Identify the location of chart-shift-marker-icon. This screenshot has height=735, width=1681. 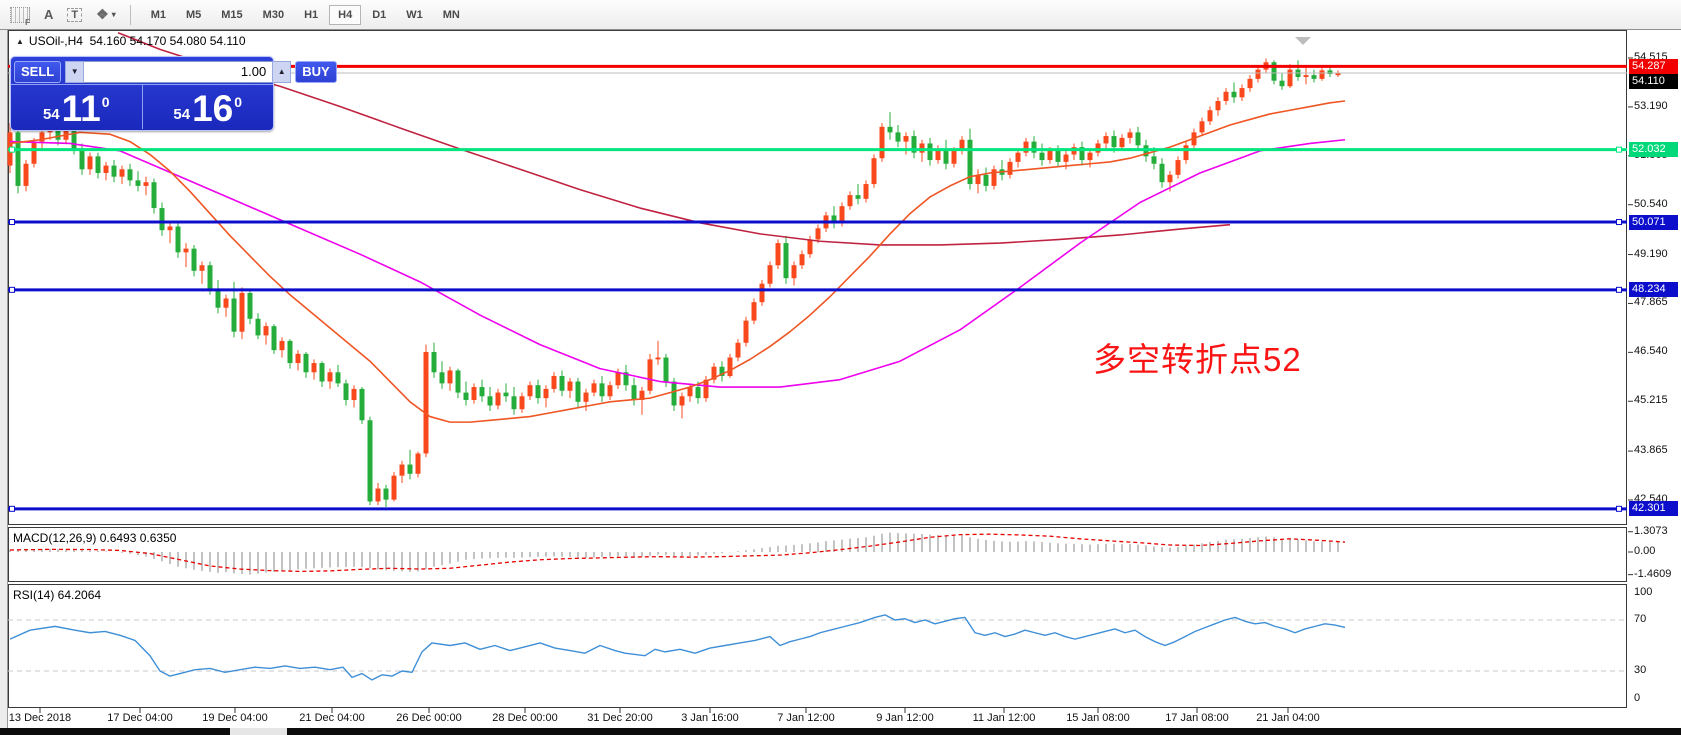
(1303, 41).